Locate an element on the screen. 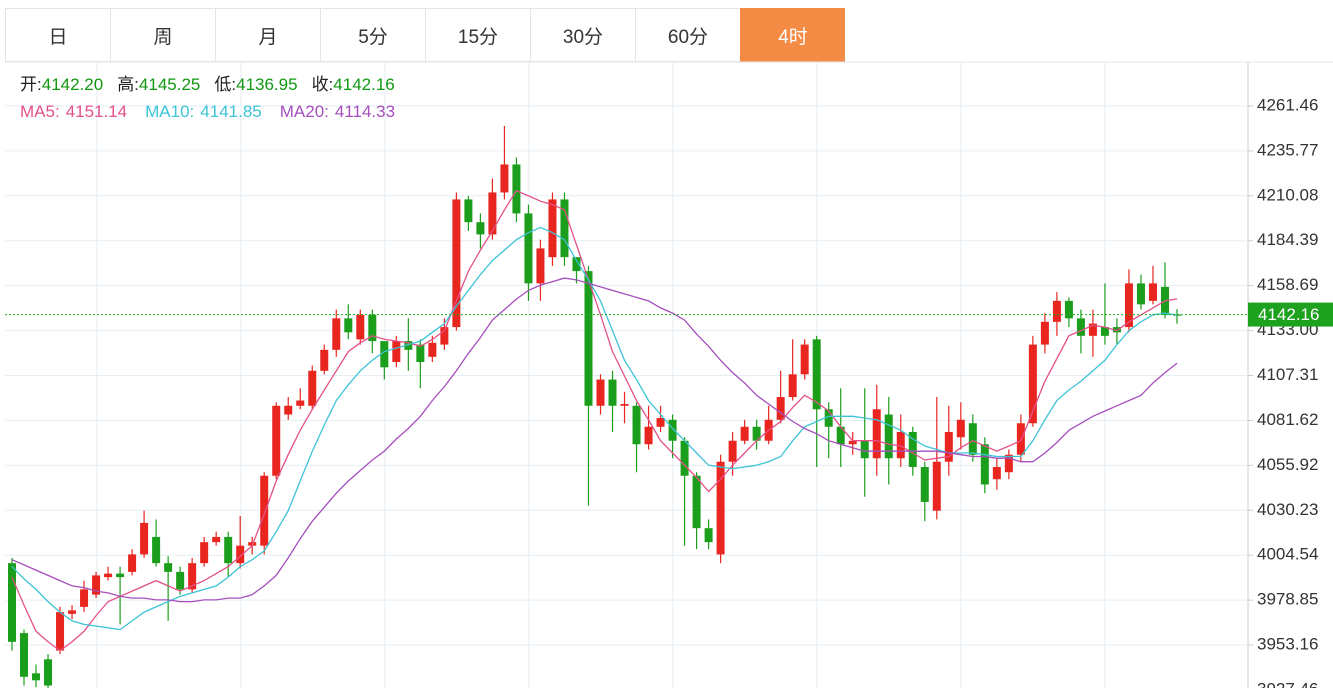 The height and width of the screenshot is (688, 1333). legend-label: MA5: is located at coordinates (40, 111).